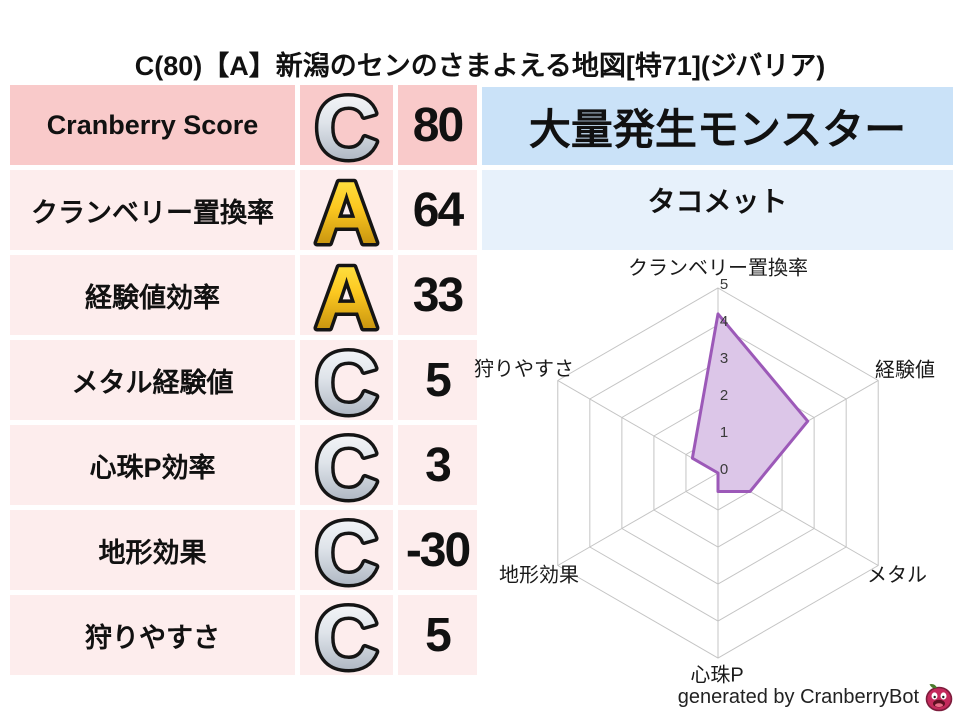  What do you see at coordinates (152, 465) in the screenshot?
I see `stat-label: 心珠P効率` at bounding box center [152, 465].